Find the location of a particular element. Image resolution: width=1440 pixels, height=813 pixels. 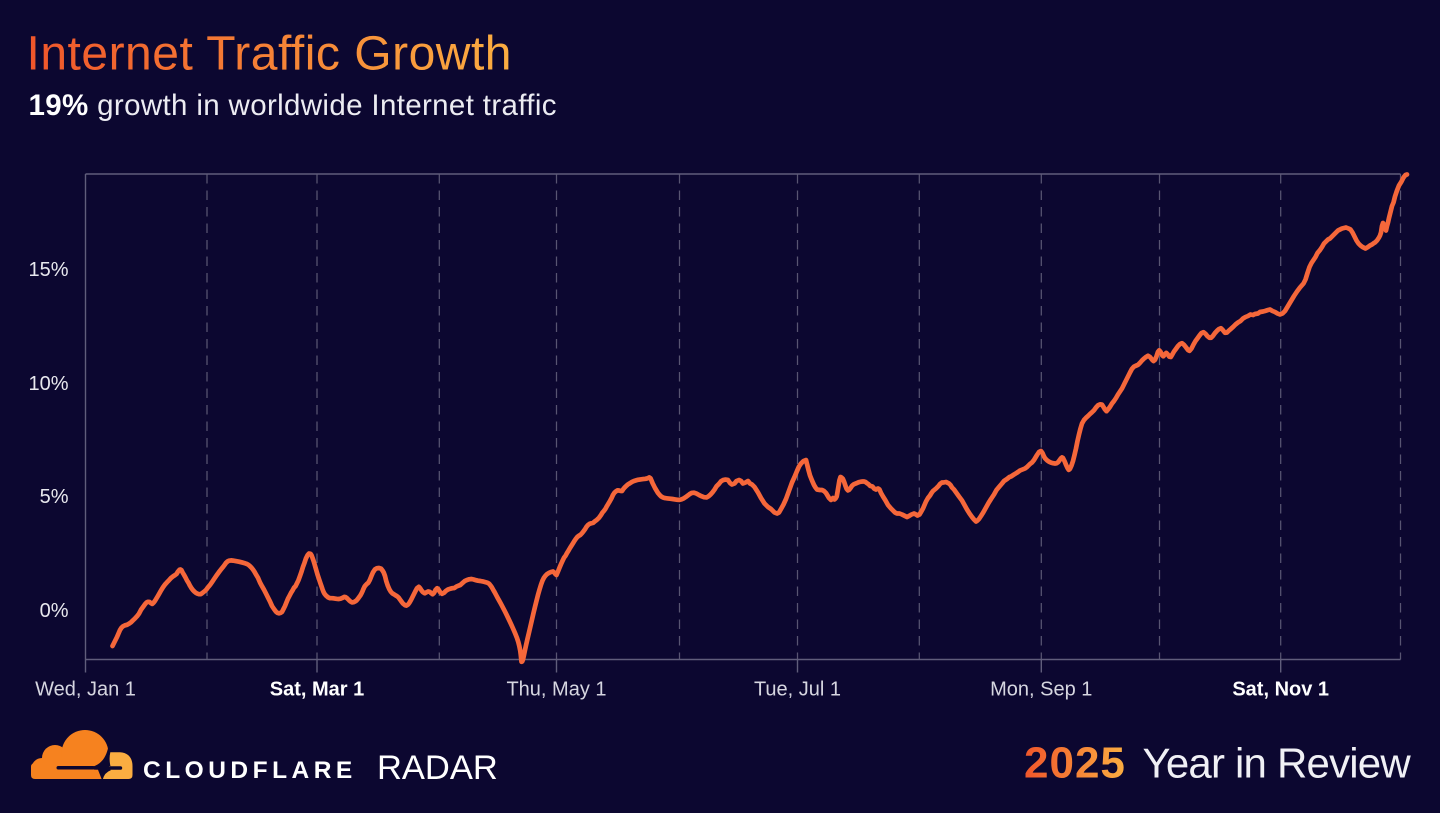

svg-text: 0% is located at coordinates (54, 611).